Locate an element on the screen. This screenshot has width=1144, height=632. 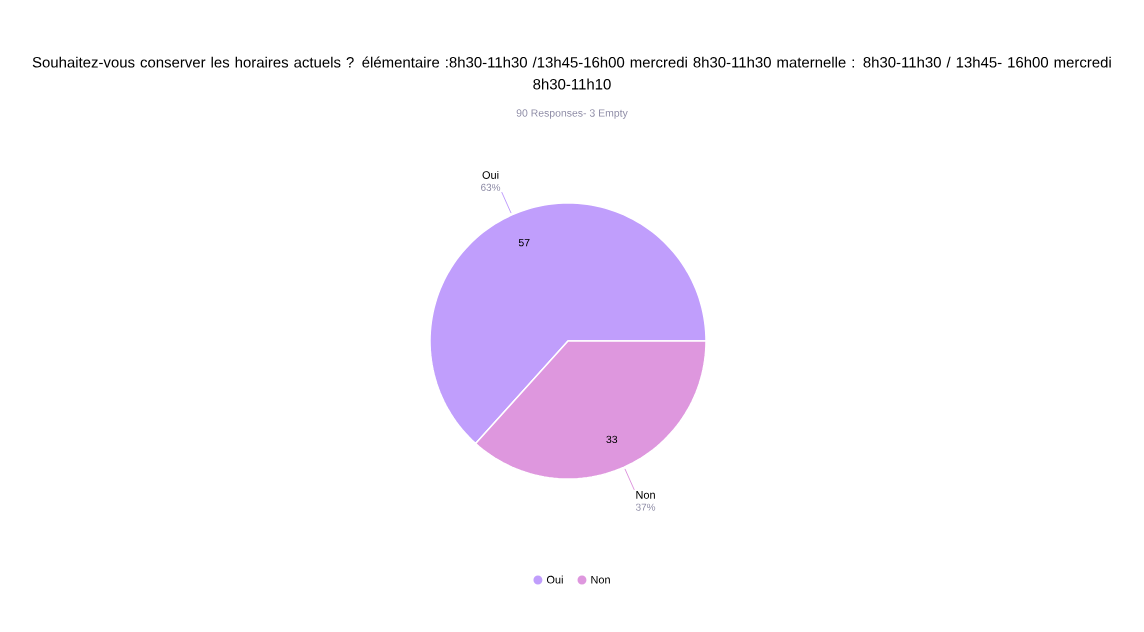
data-label: 57 is located at coordinates (524, 243).